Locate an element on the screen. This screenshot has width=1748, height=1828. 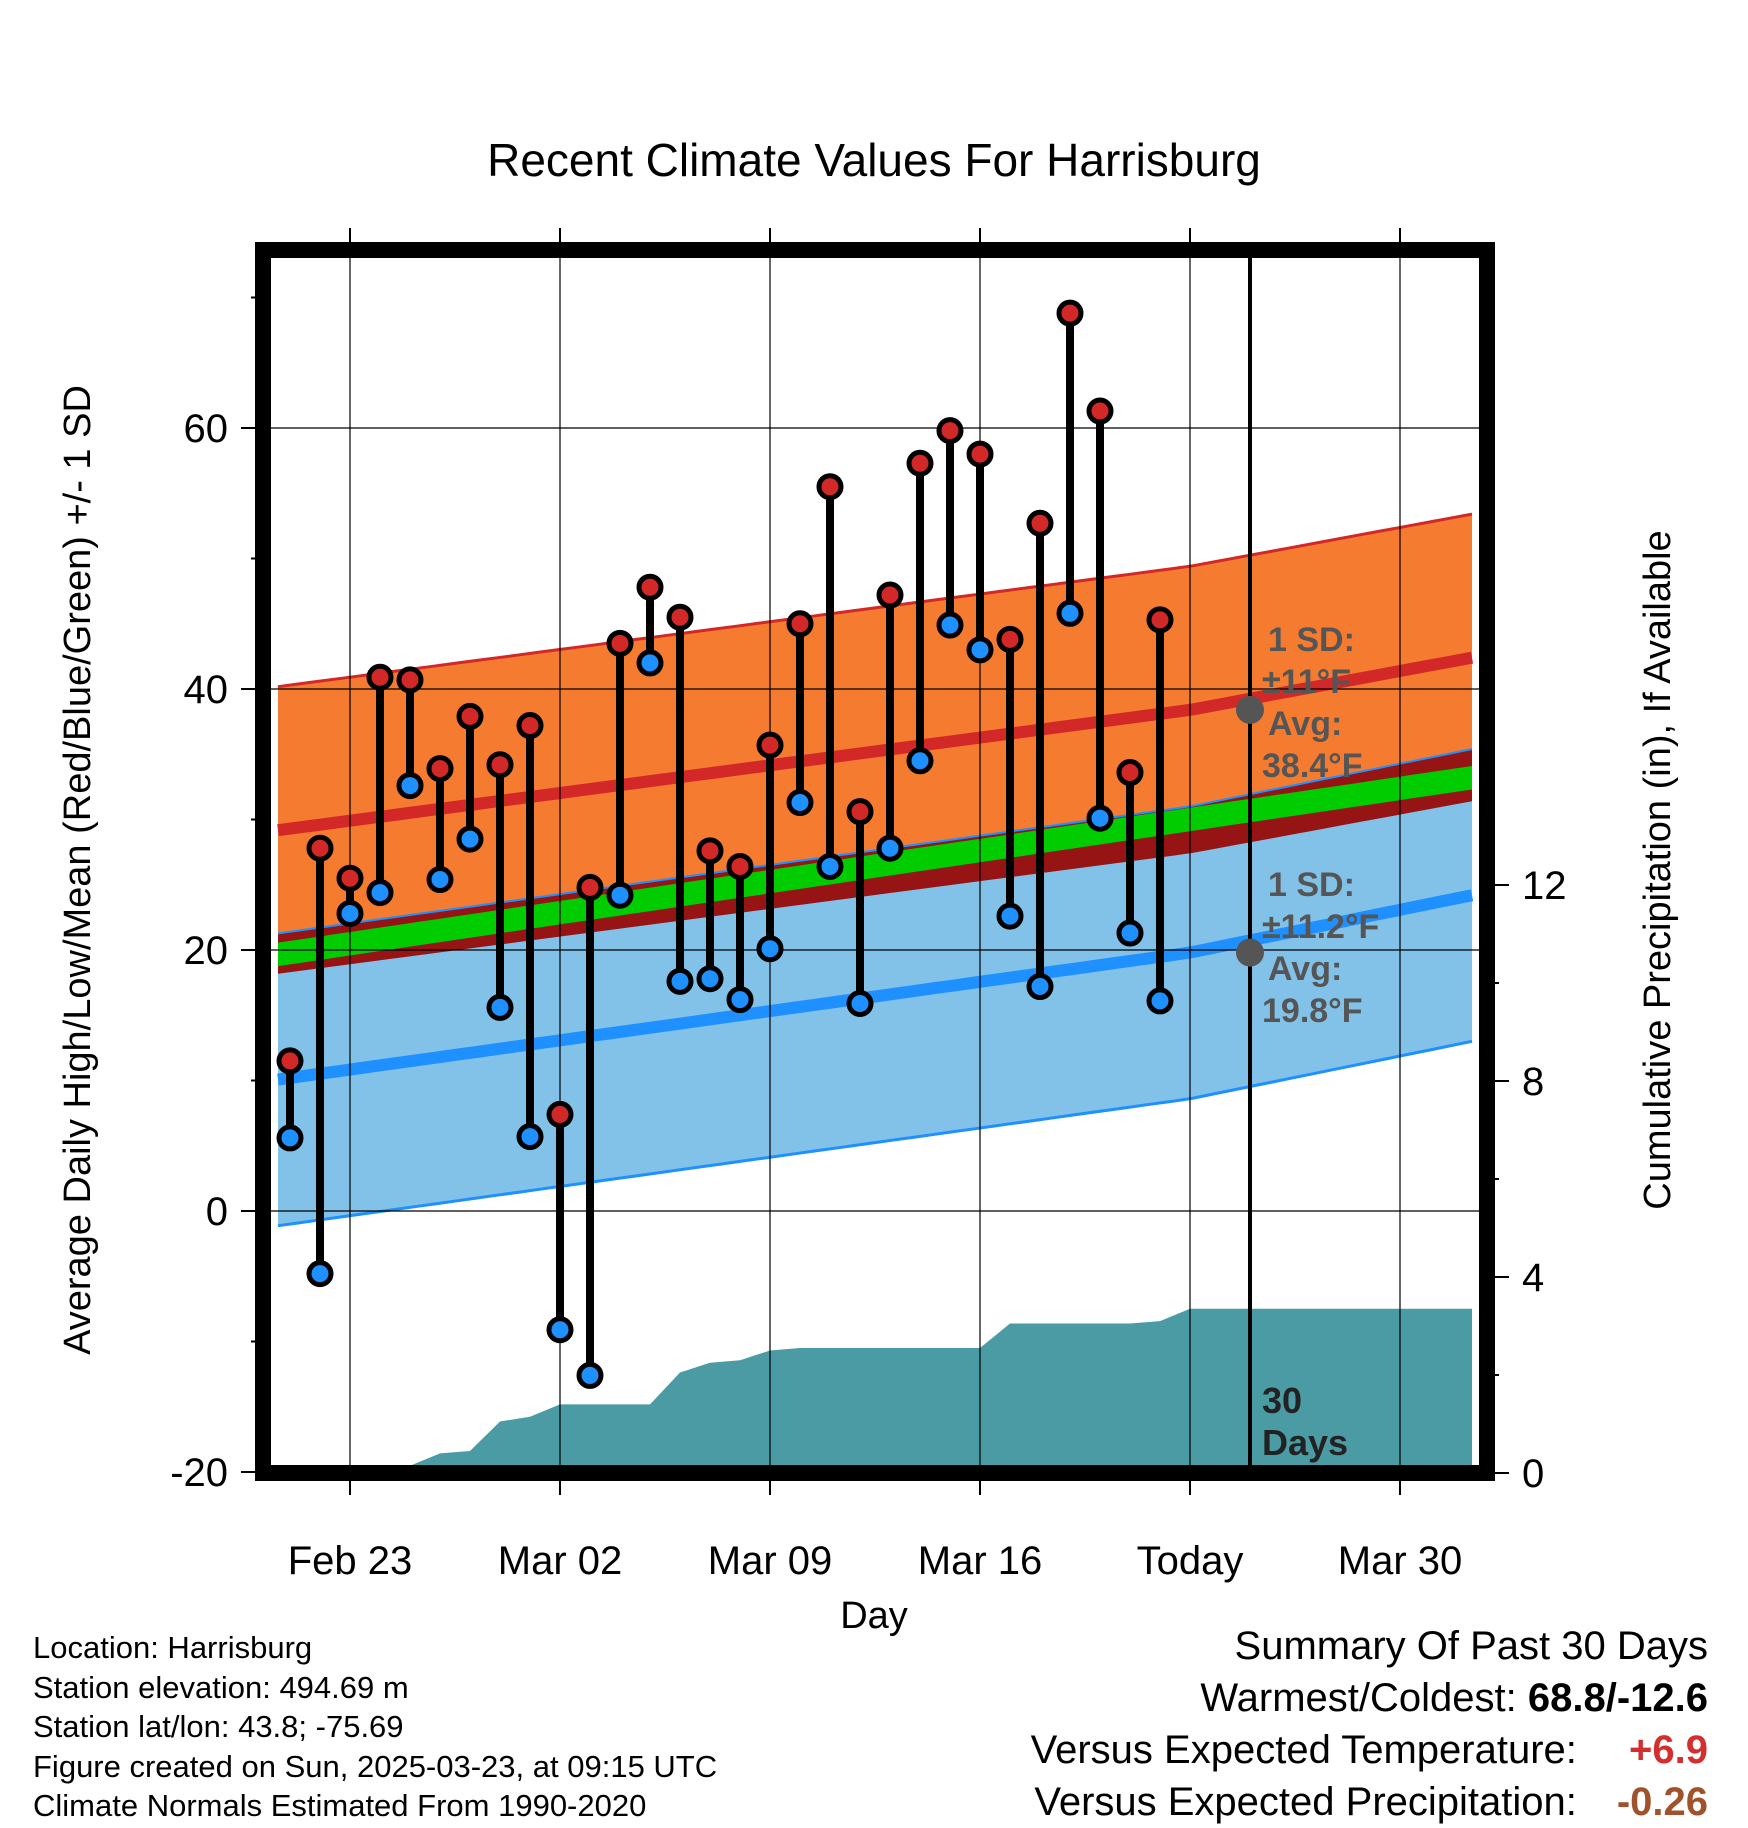
low-sd-lower-line is located at coordinates (875, 1133).